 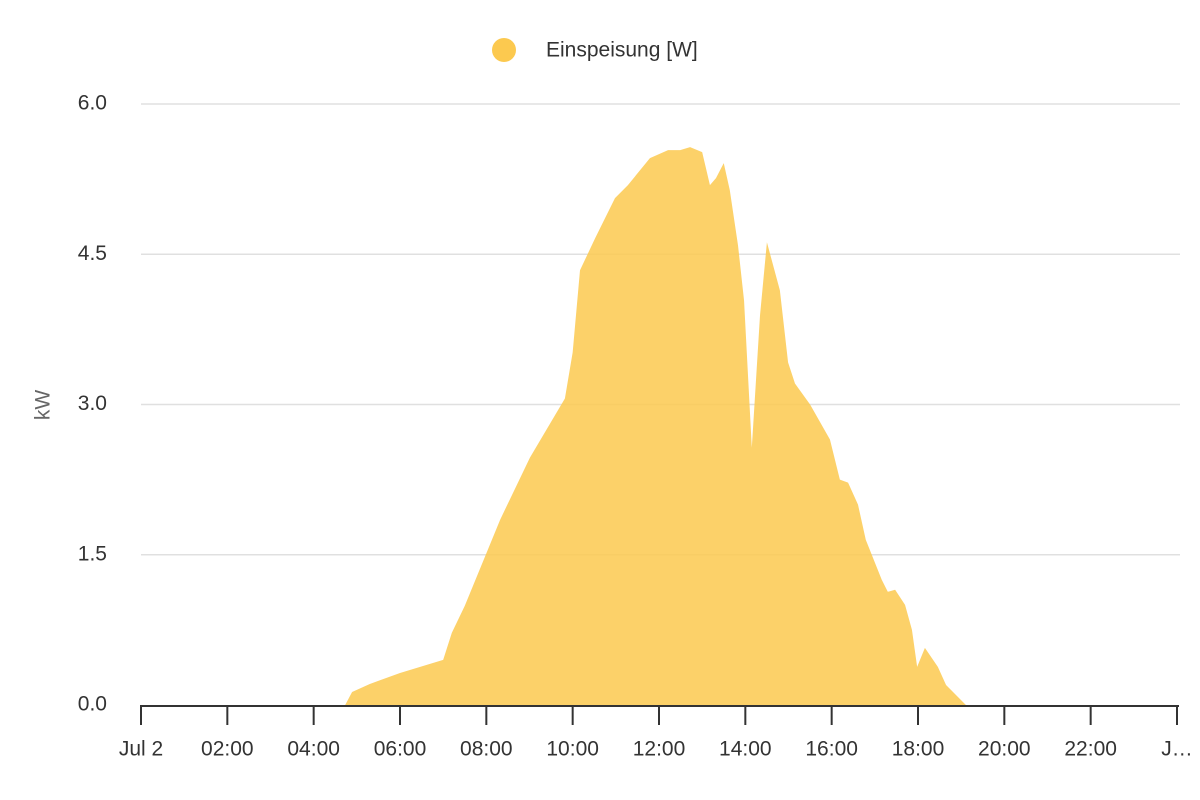 What do you see at coordinates (92, 403) in the screenshot?
I see `y-tick-label: 3.0` at bounding box center [92, 403].